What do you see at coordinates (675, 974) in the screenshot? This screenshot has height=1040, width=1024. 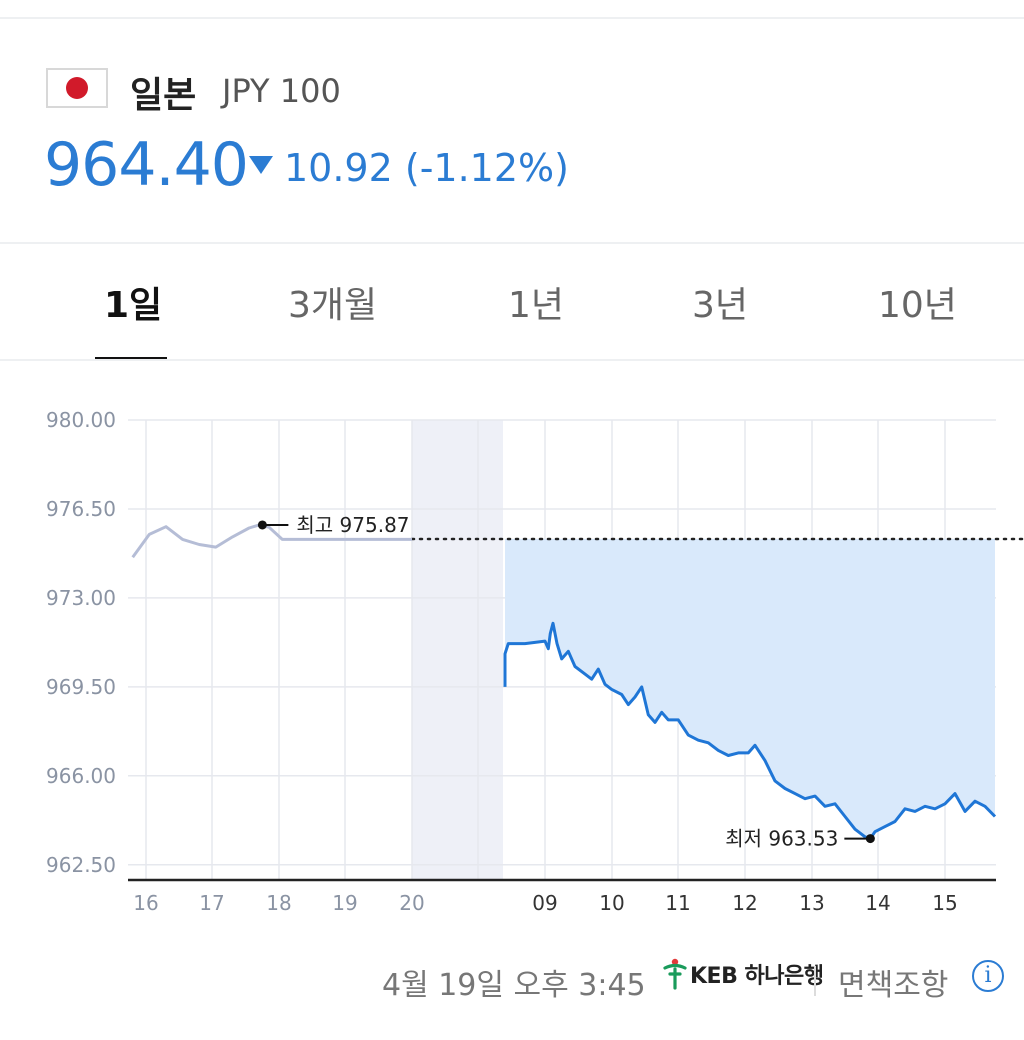 I see `bank-symbol-icon` at bounding box center [675, 974].